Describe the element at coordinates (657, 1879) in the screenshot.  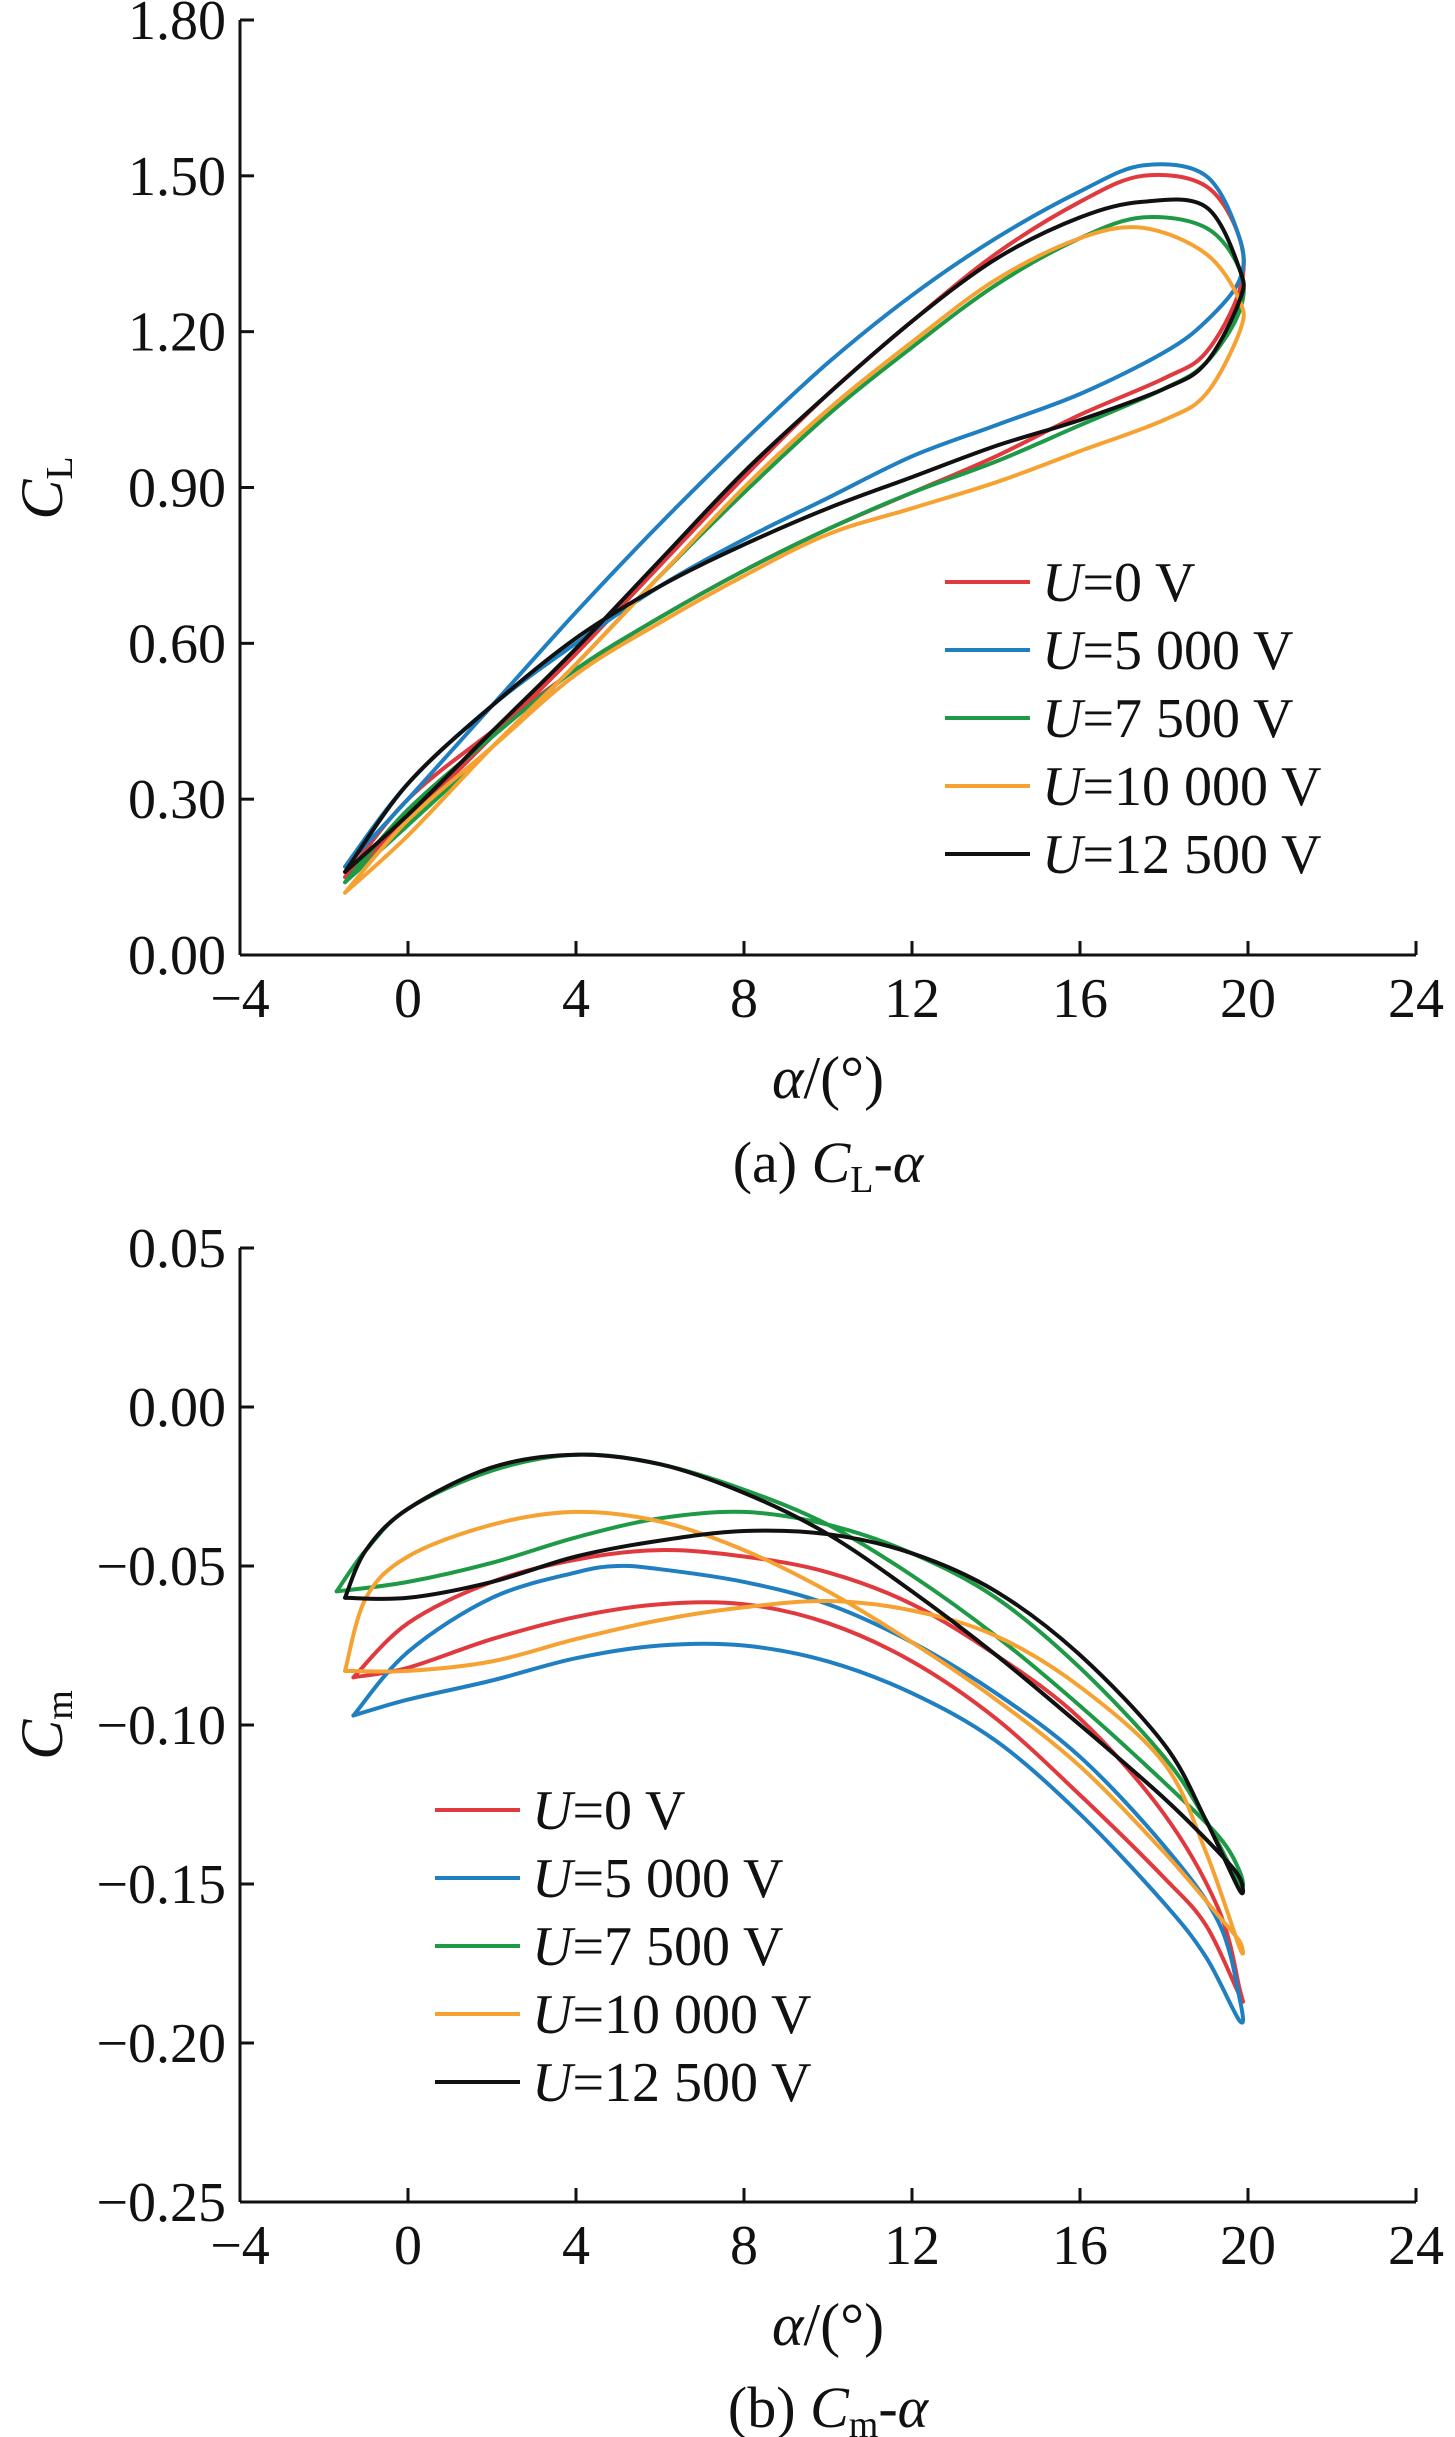
I see `chart-b-legend-label-2: U=5 000 V` at that location.